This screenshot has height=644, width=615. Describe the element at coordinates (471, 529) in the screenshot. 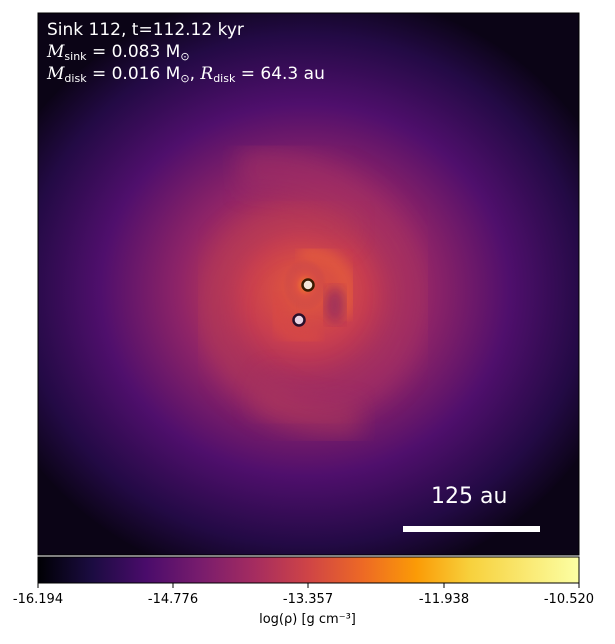

I see `scale-bar` at that location.